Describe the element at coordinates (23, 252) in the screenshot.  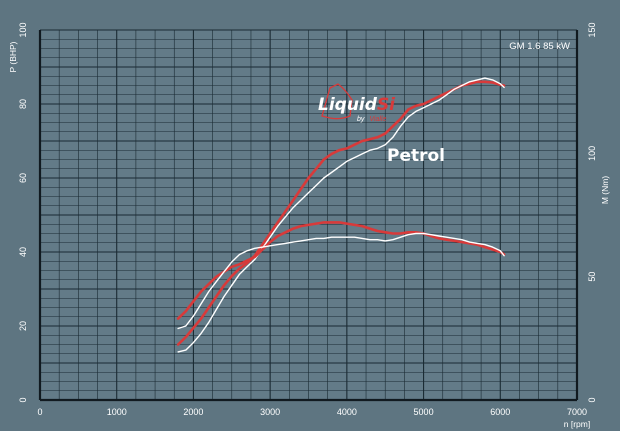
I see `y-left-tick-label: 40` at that location.